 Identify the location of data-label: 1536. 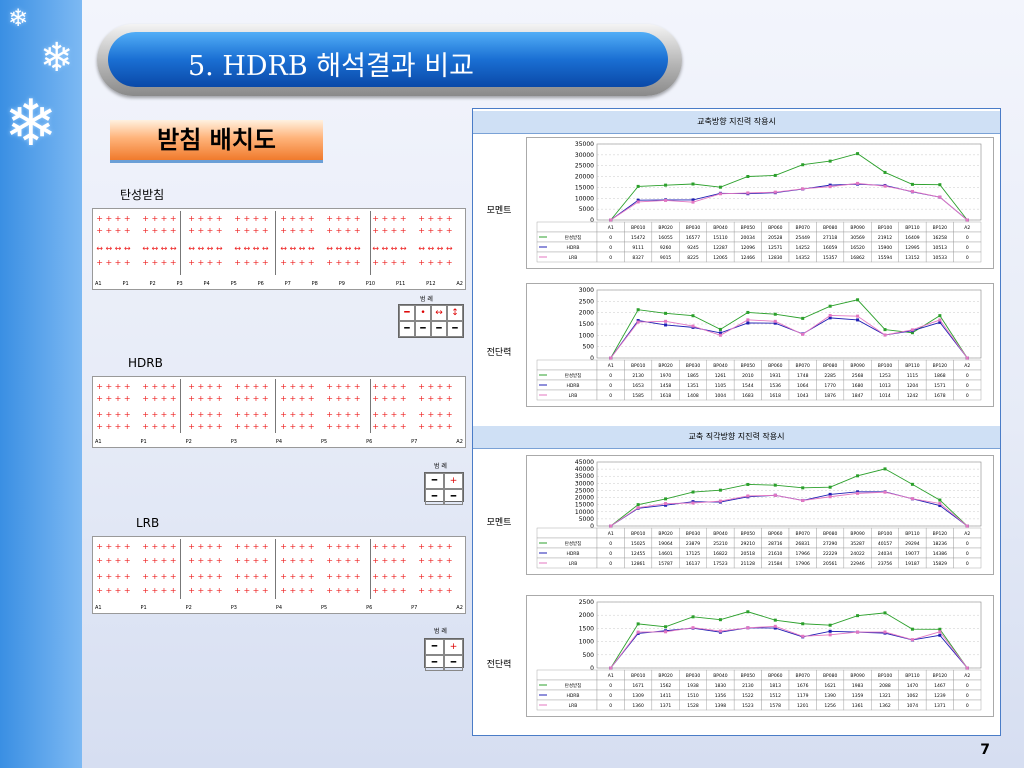
(776, 386).